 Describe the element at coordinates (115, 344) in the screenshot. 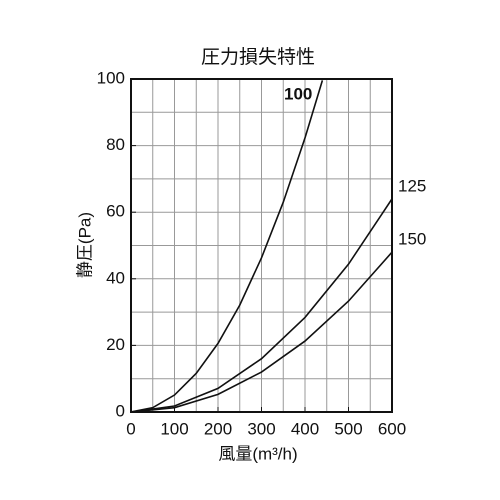

I see `y-tick-label: 20` at that location.